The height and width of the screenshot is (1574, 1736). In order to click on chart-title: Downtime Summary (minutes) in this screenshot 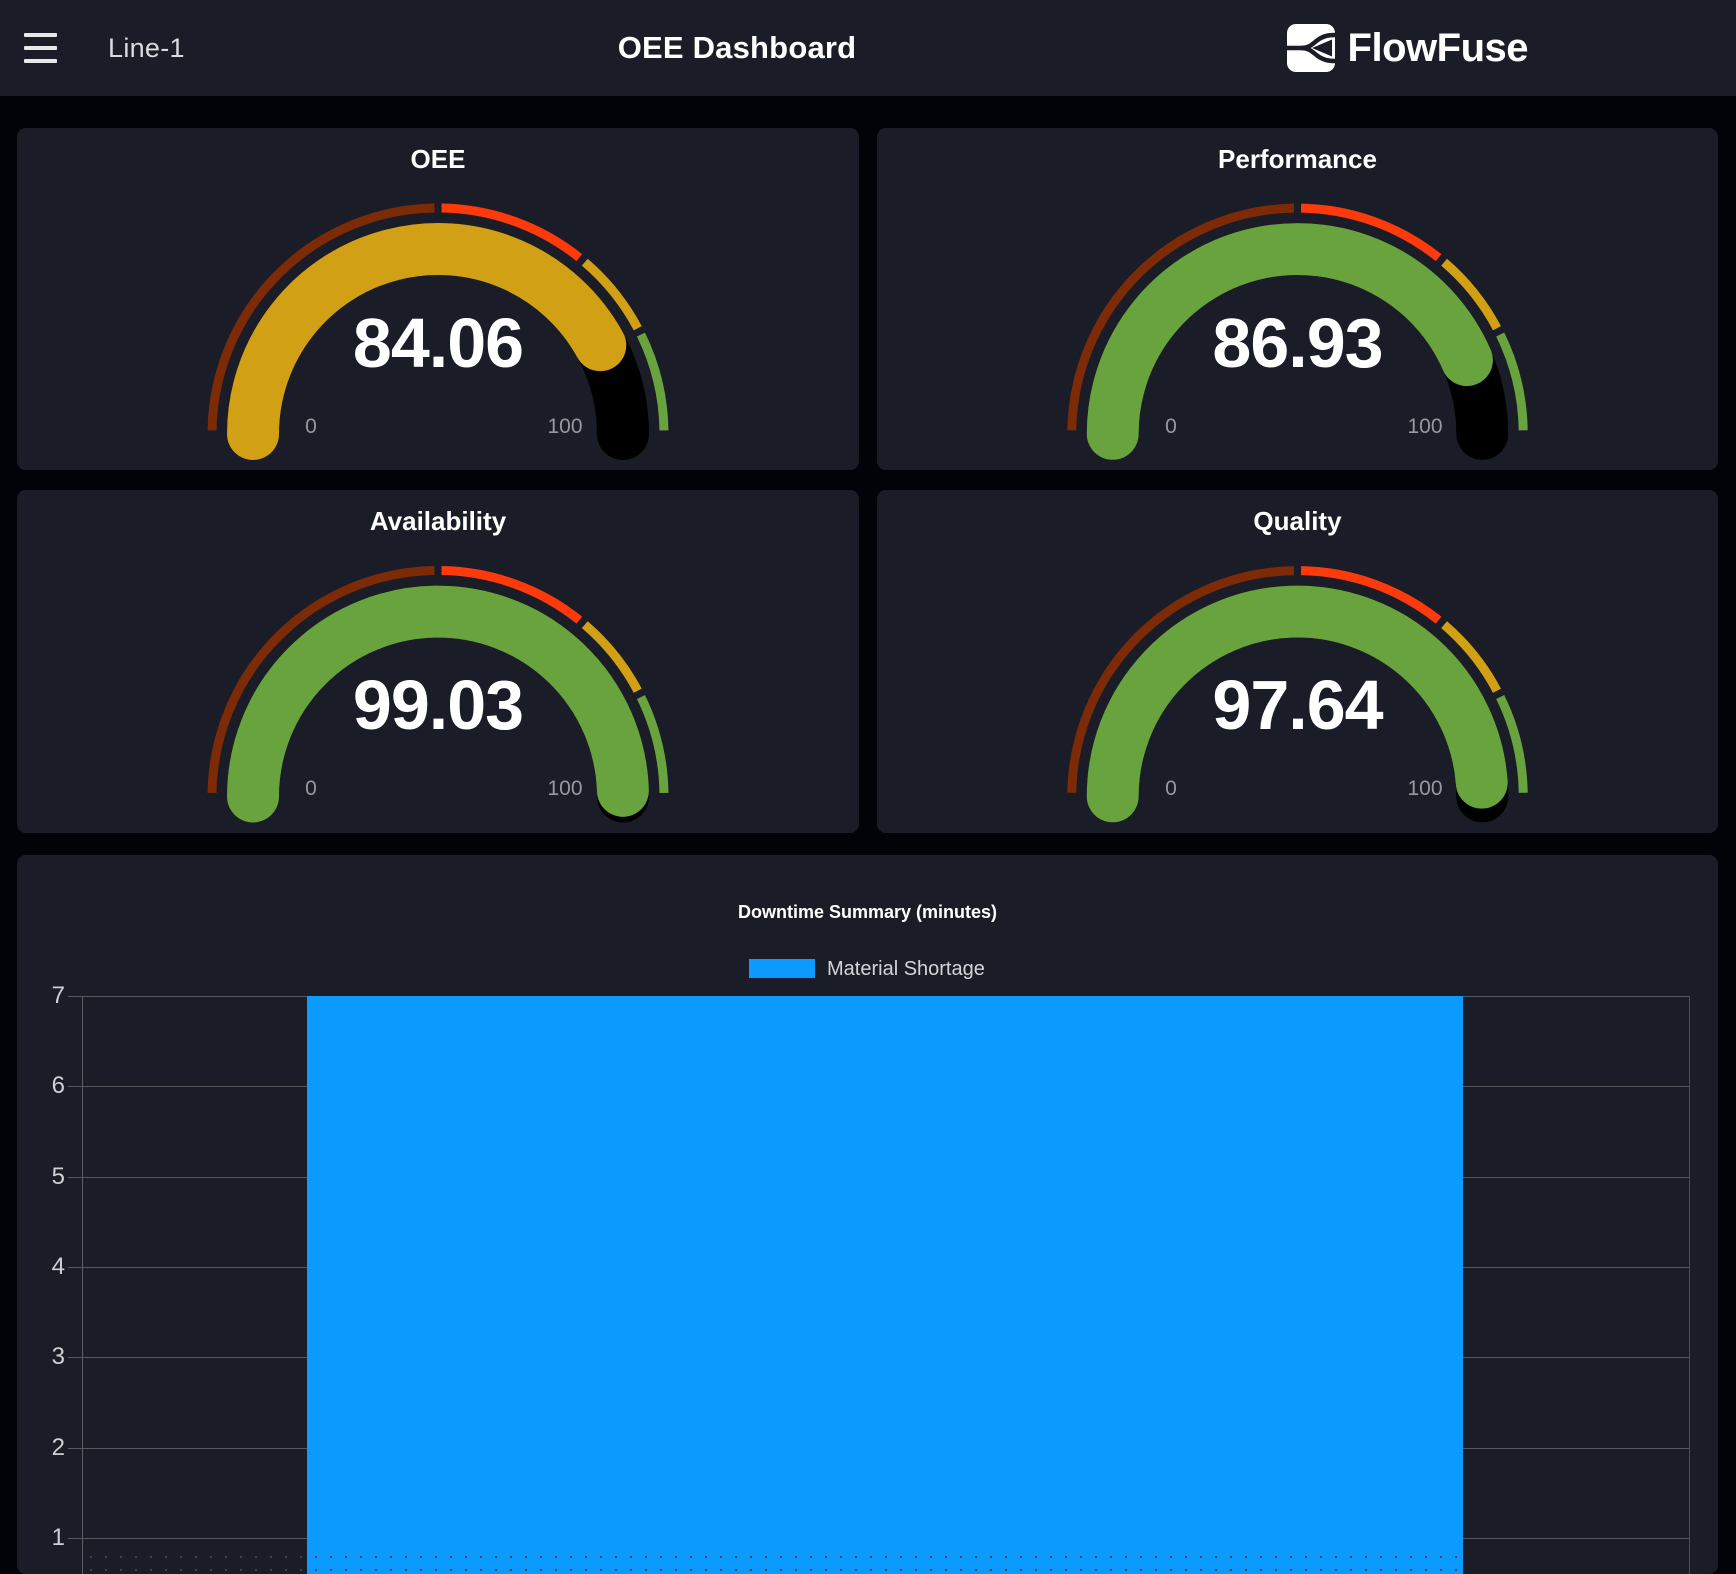, I will do `click(867, 912)`.